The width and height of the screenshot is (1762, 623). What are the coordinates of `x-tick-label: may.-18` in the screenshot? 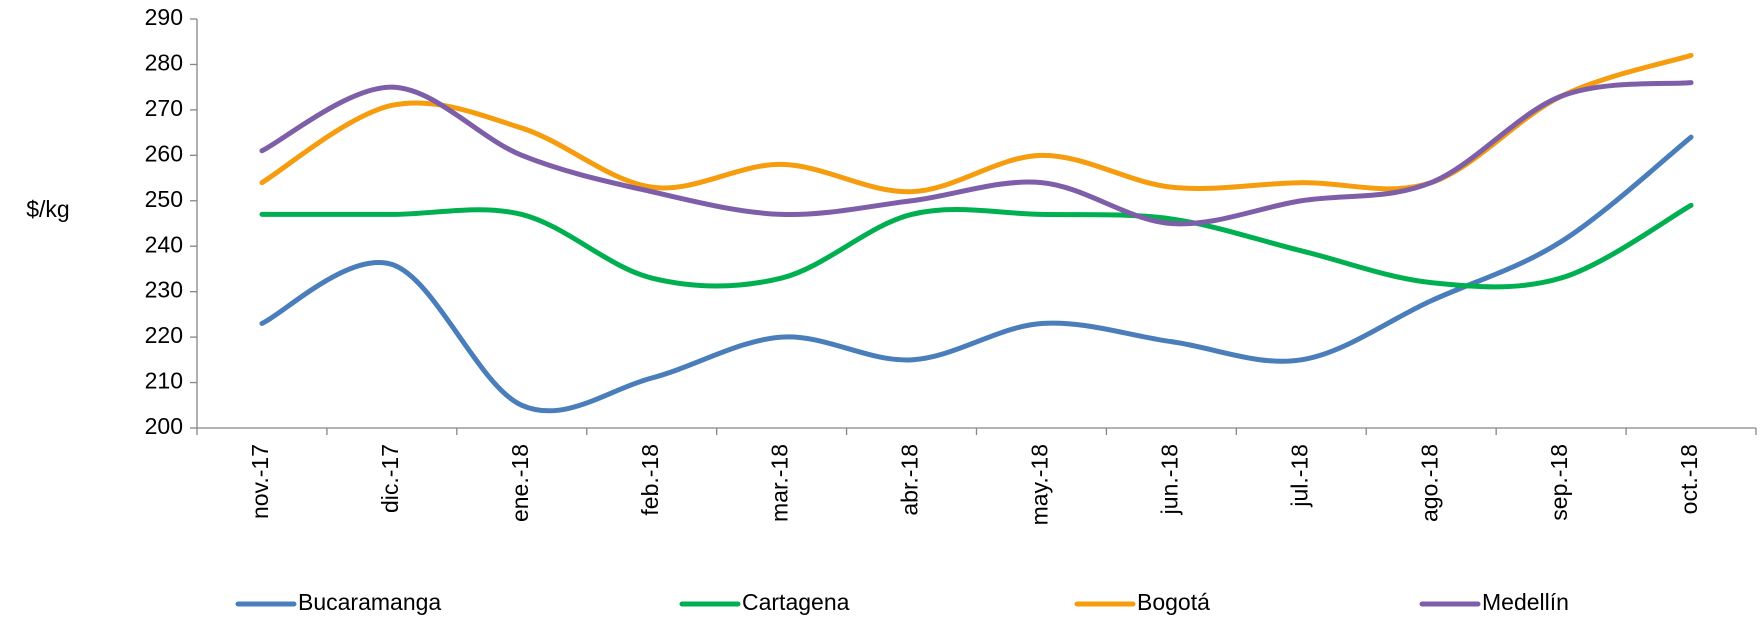 It's located at (1040, 484).